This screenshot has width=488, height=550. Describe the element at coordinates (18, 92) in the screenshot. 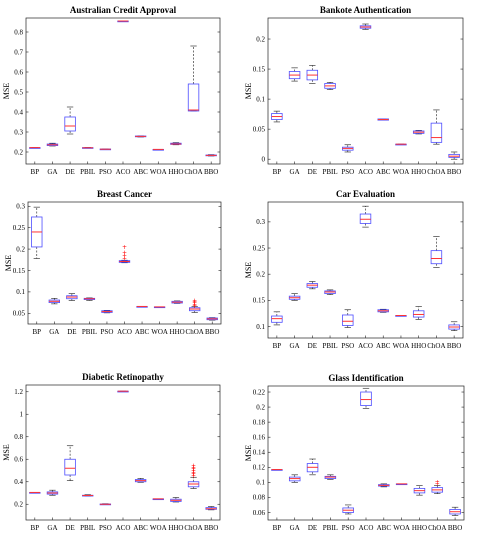

I see `y-tick-label: 0.5` at that location.